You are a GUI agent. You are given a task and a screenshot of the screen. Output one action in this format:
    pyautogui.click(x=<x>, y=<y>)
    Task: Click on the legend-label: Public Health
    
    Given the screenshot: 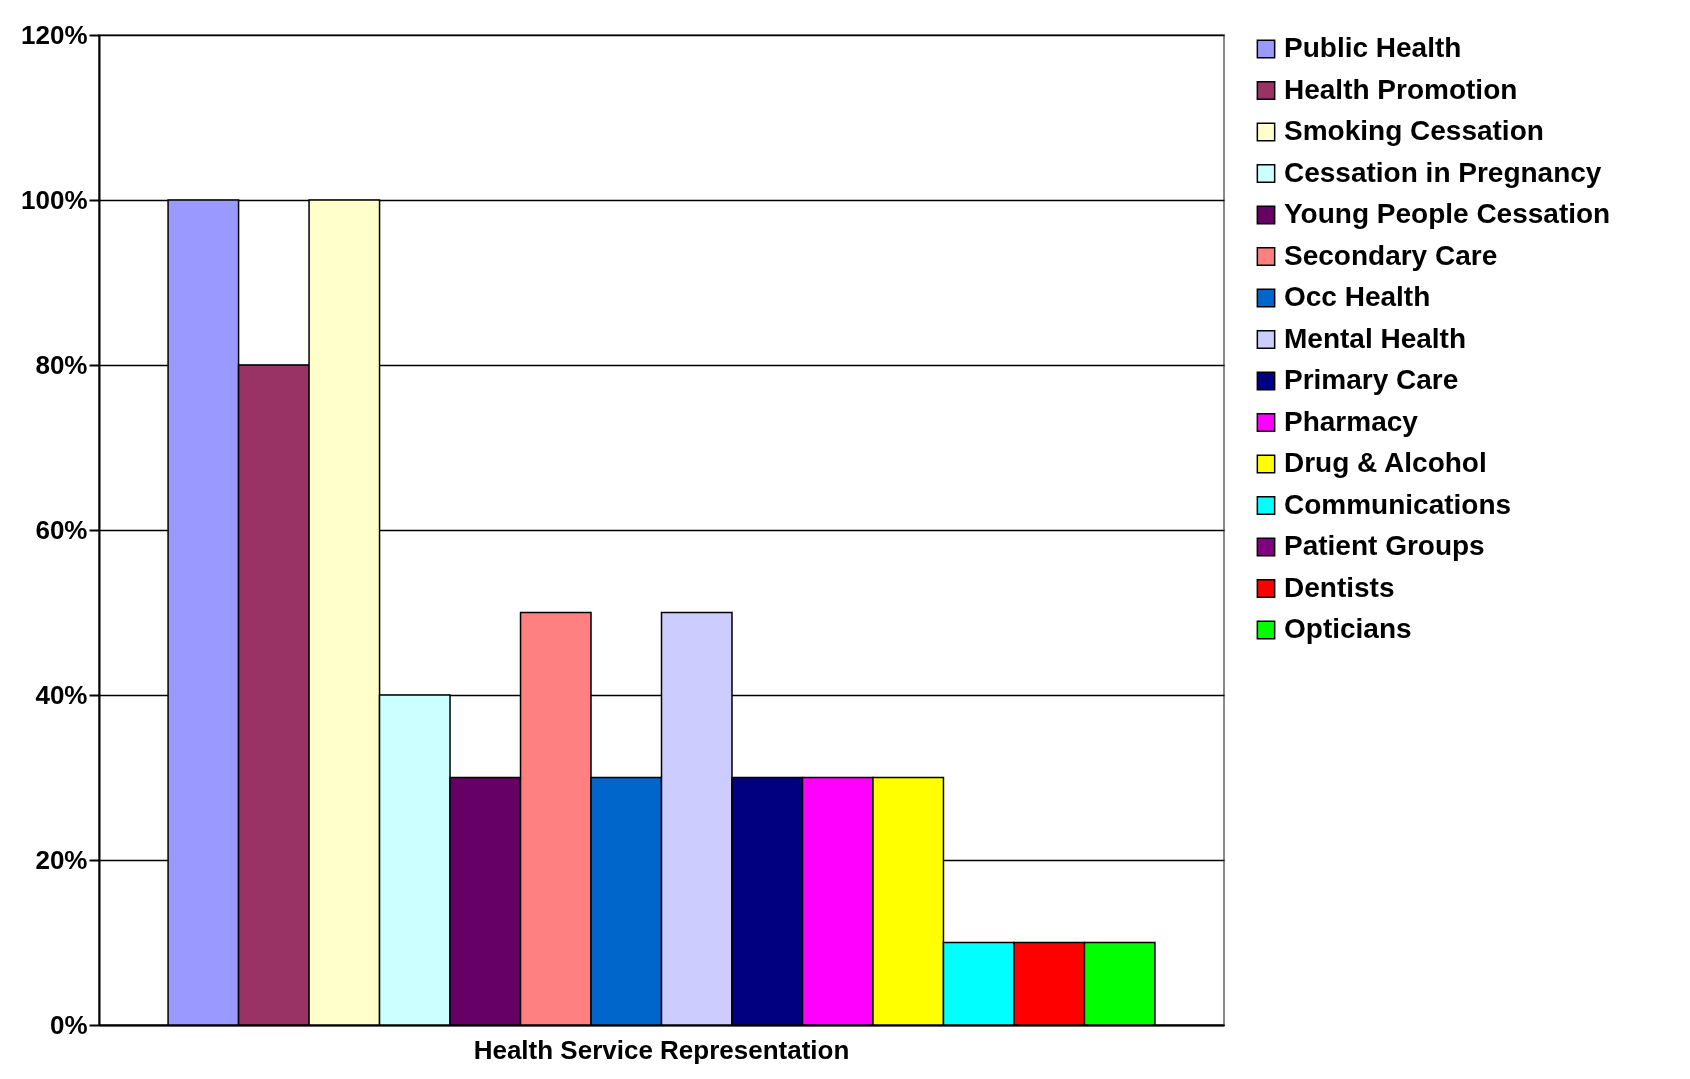 What is the action you would take?
    pyautogui.click(x=1373, y=47)
    